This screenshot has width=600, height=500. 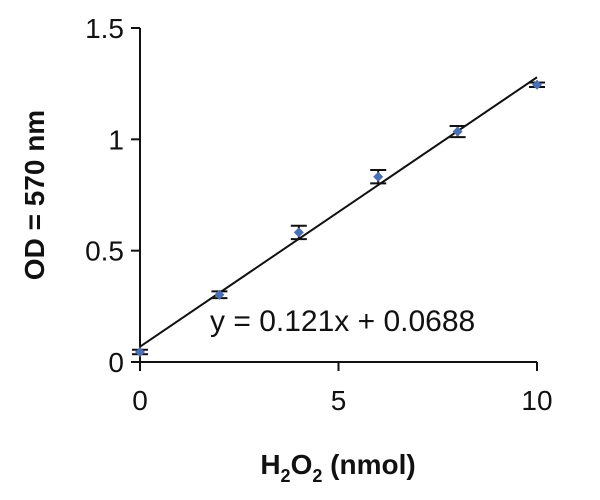 What do you see at coordinates (368, 464) in the screenshot?
I see `x-axis-title-unit: (nmol)` at bounding box center [368, 464].